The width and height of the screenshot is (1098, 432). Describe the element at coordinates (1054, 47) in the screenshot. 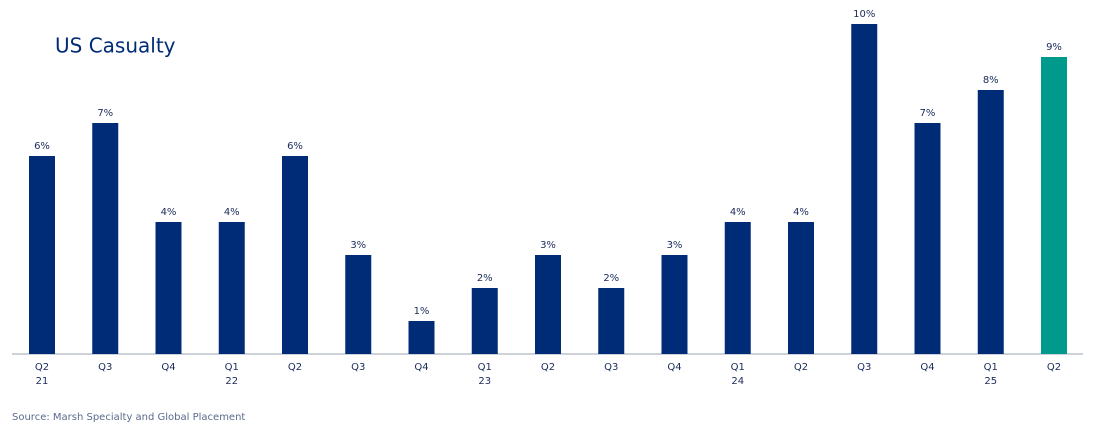

I see `value-label: 9%` at that location.